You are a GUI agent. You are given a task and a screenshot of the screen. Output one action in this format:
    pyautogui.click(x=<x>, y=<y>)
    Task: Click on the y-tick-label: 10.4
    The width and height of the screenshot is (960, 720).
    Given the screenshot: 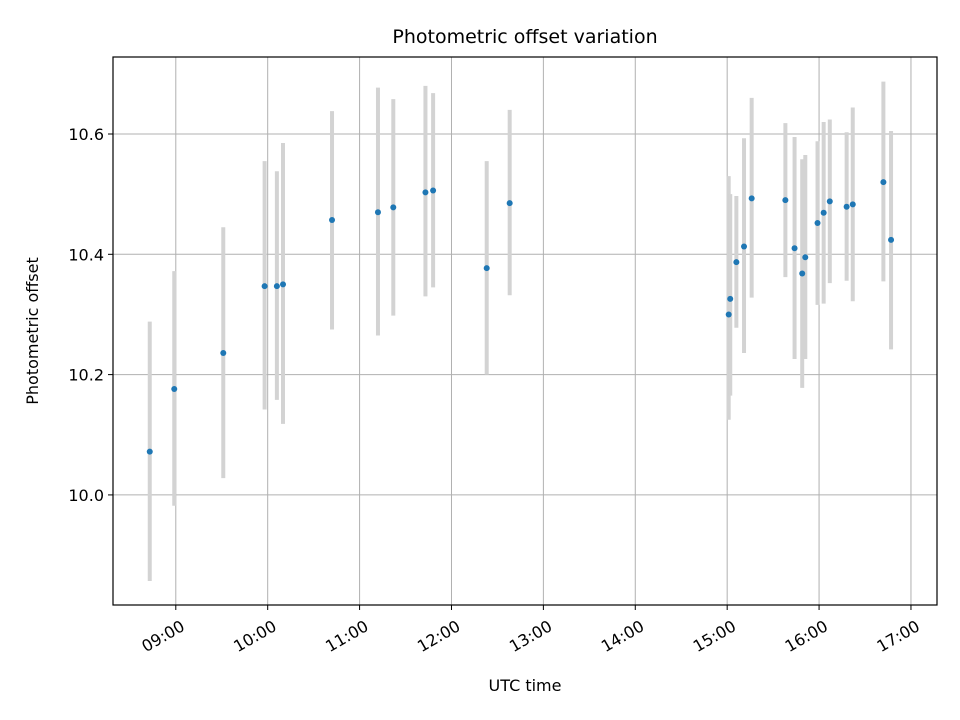 What is the action you would take?
    pyautogui.click(x=86, y=254)
    